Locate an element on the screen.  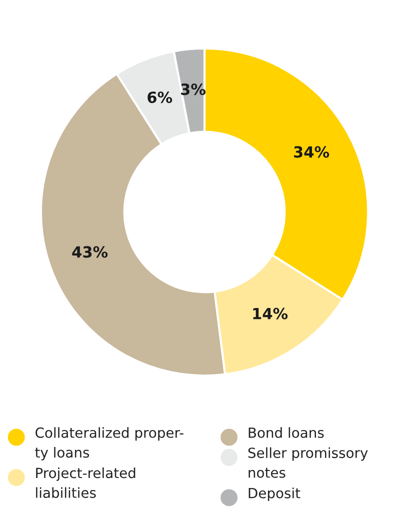
legend-label: Bond loans is located at coordinates (286, 432).